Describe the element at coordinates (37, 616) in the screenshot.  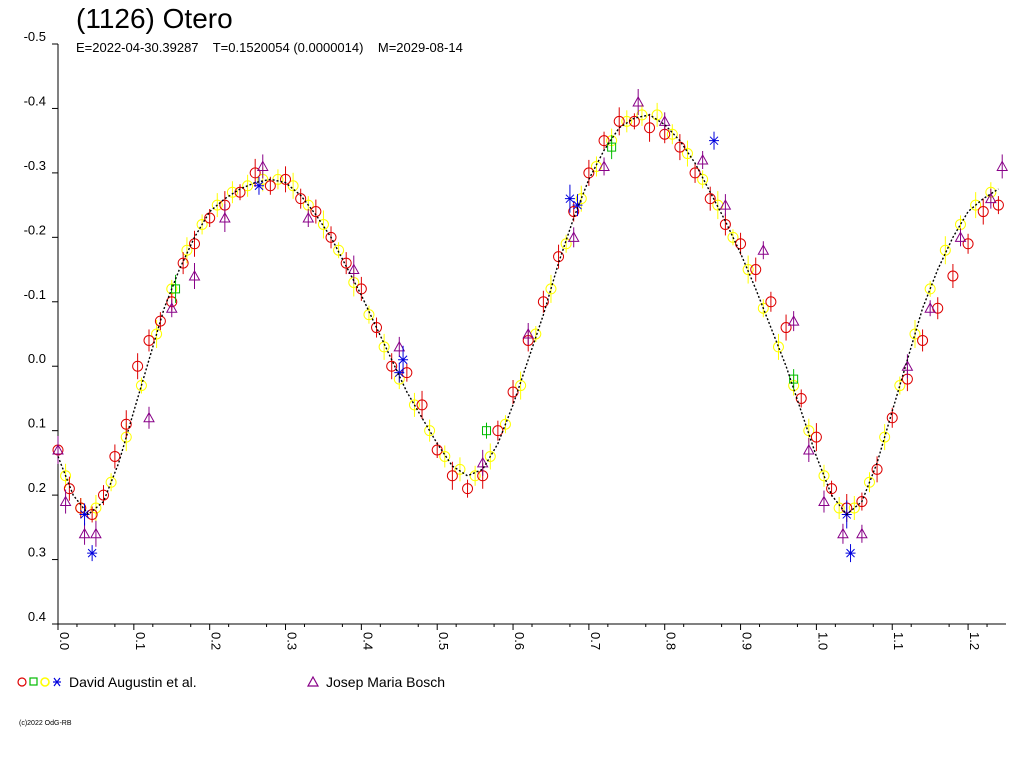
I see `y-tick-label: 0.4` at that location.